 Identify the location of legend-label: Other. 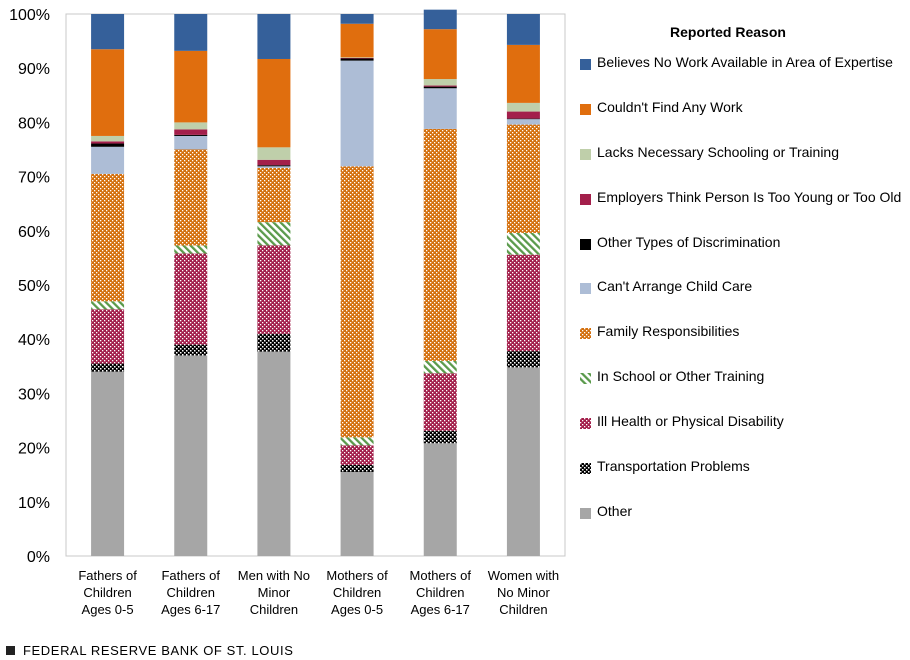
(615, 510).